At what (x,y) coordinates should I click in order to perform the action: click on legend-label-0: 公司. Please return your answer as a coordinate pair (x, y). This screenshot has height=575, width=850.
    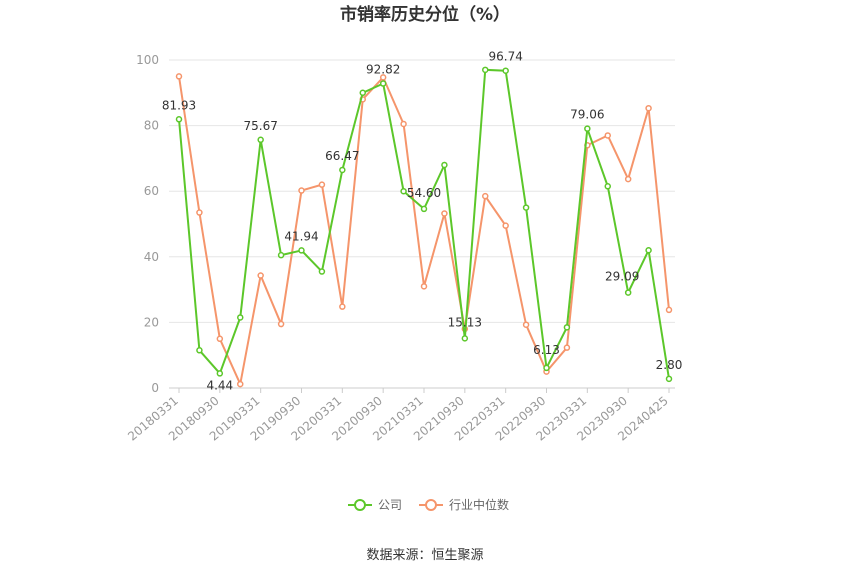
    Looking at the image, I should click on (390, 505).